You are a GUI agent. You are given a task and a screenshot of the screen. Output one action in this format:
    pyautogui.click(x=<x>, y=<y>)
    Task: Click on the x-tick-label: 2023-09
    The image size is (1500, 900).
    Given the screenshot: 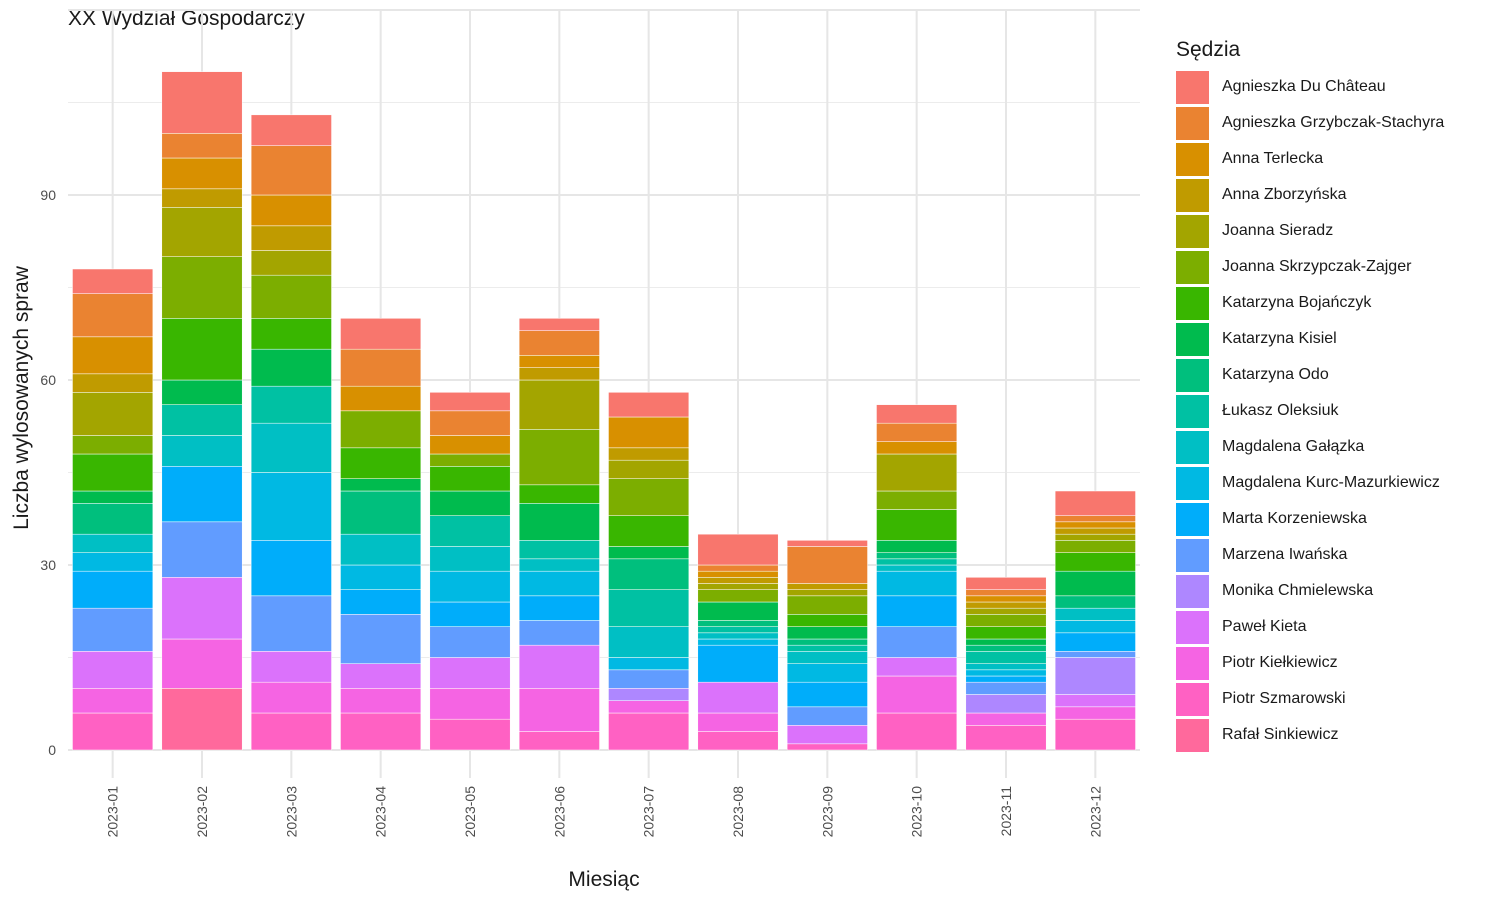 What is the action you would take?
    pyautogui.click(x=827, y=812)
    